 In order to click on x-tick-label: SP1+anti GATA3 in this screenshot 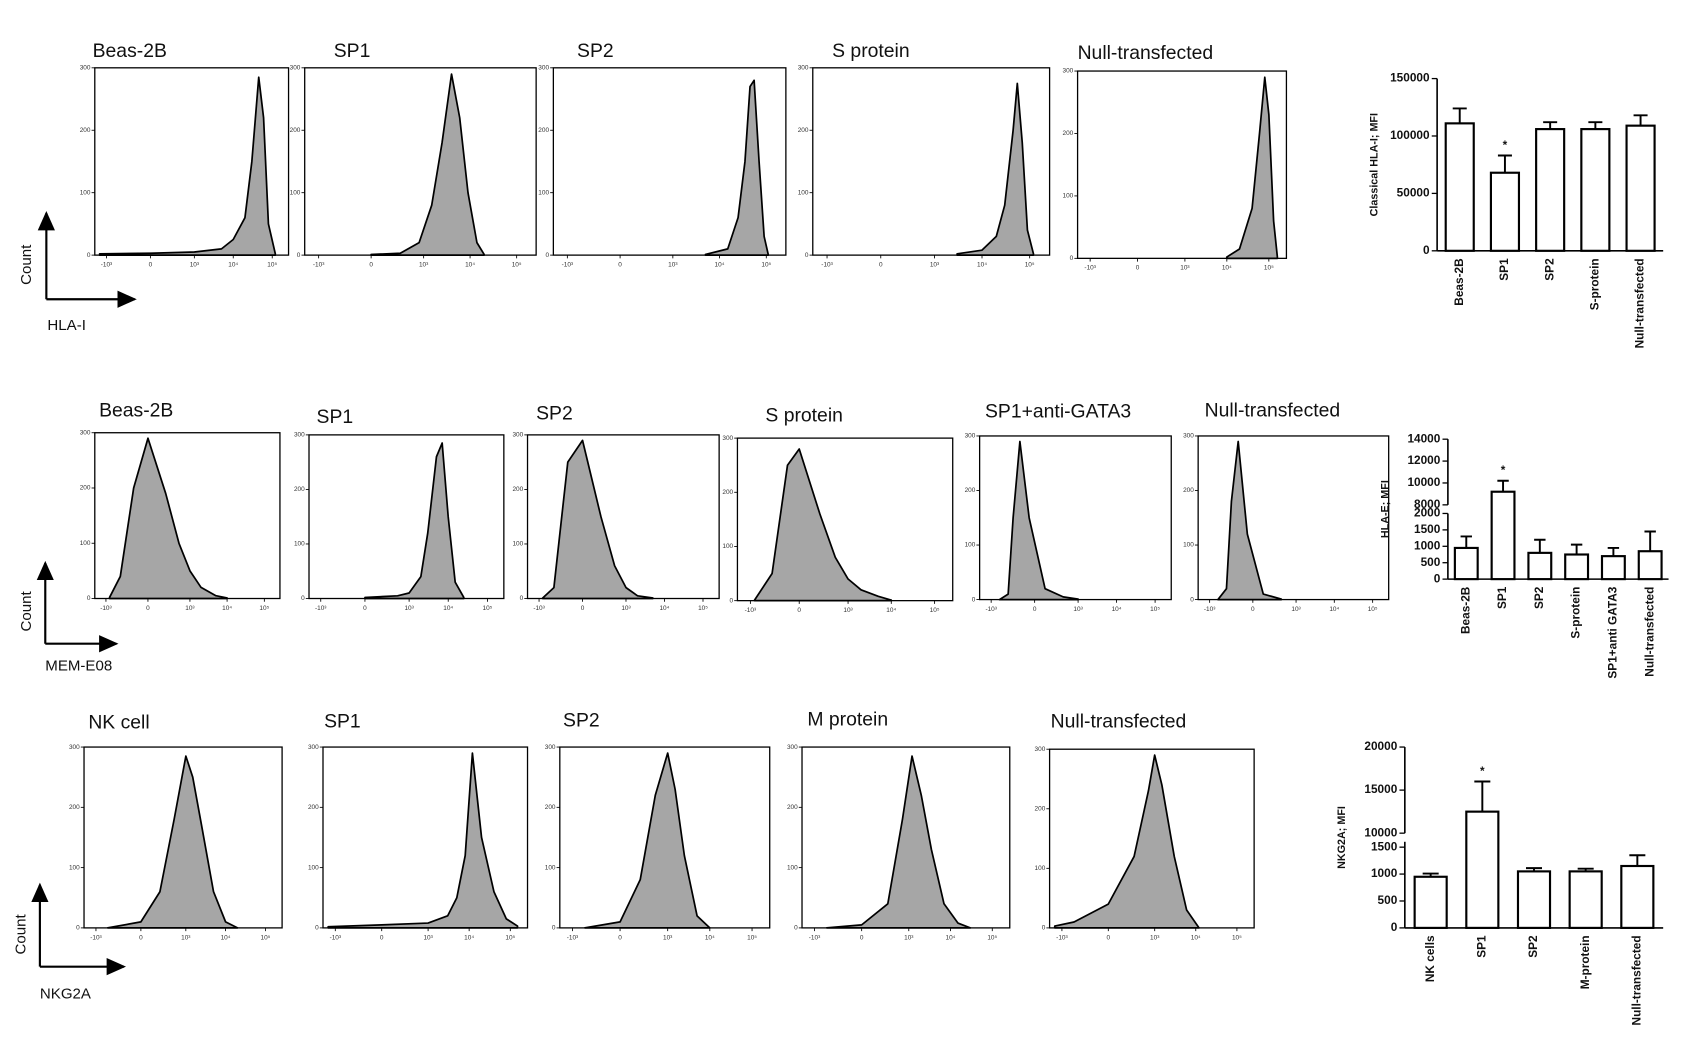, I will do `click(1613, 632)`.